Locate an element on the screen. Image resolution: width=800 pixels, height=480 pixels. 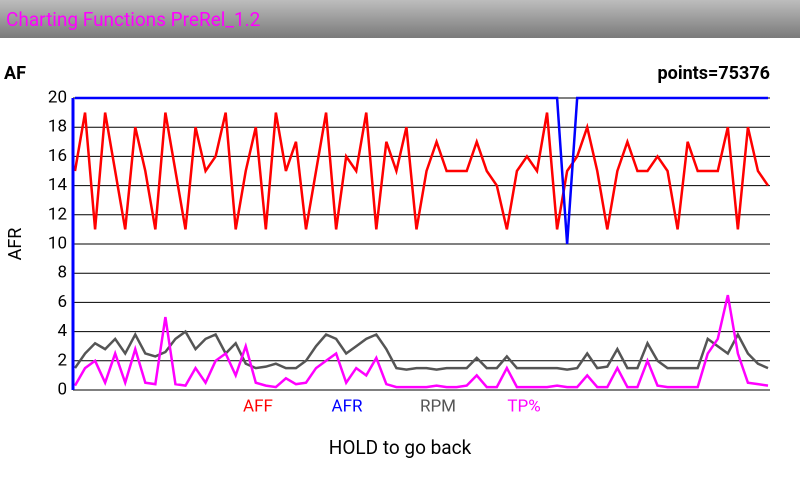
y-tick-label: 2 is located at coordinates (62, 360).